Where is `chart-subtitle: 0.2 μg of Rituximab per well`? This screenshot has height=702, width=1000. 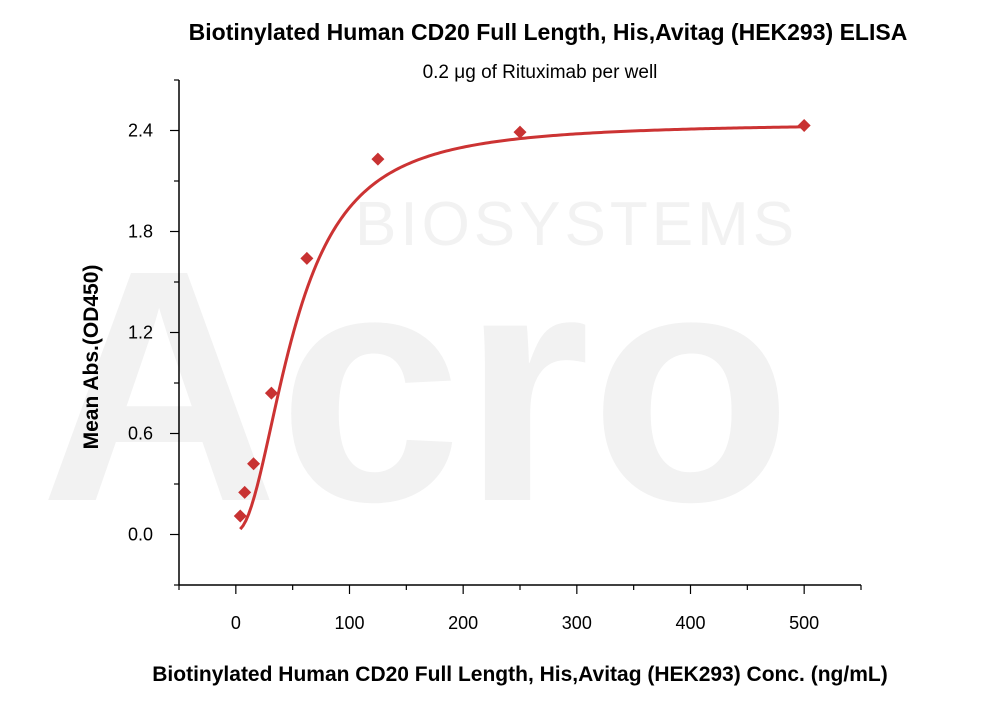
chart-subtitle: 0.2 μg of Rituximab per well is located at coordinates (540, 72).